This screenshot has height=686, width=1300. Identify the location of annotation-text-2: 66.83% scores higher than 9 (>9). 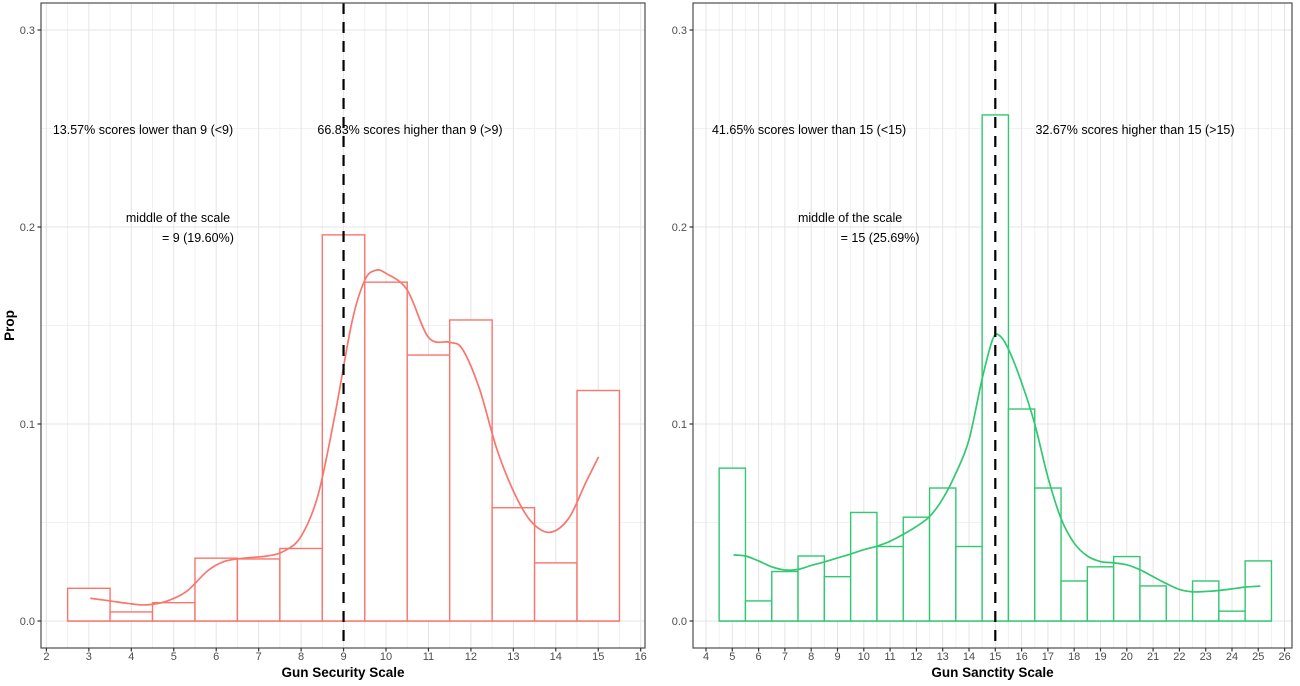
(409, 130).